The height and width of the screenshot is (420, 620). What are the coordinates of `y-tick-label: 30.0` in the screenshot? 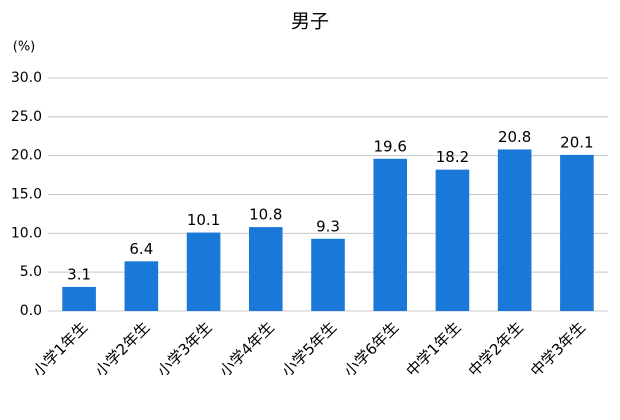 It's located at (26, 78).